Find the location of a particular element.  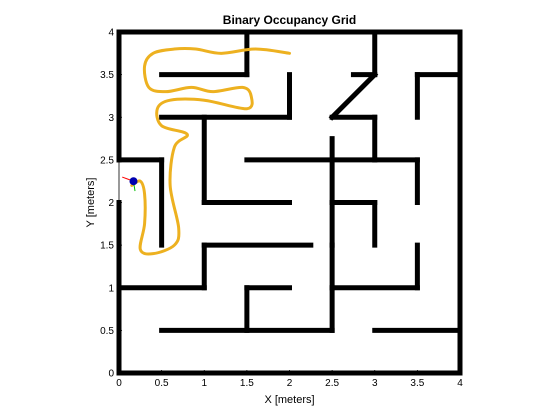

y-tick-label: 3 is located at coordinates (111, 118).